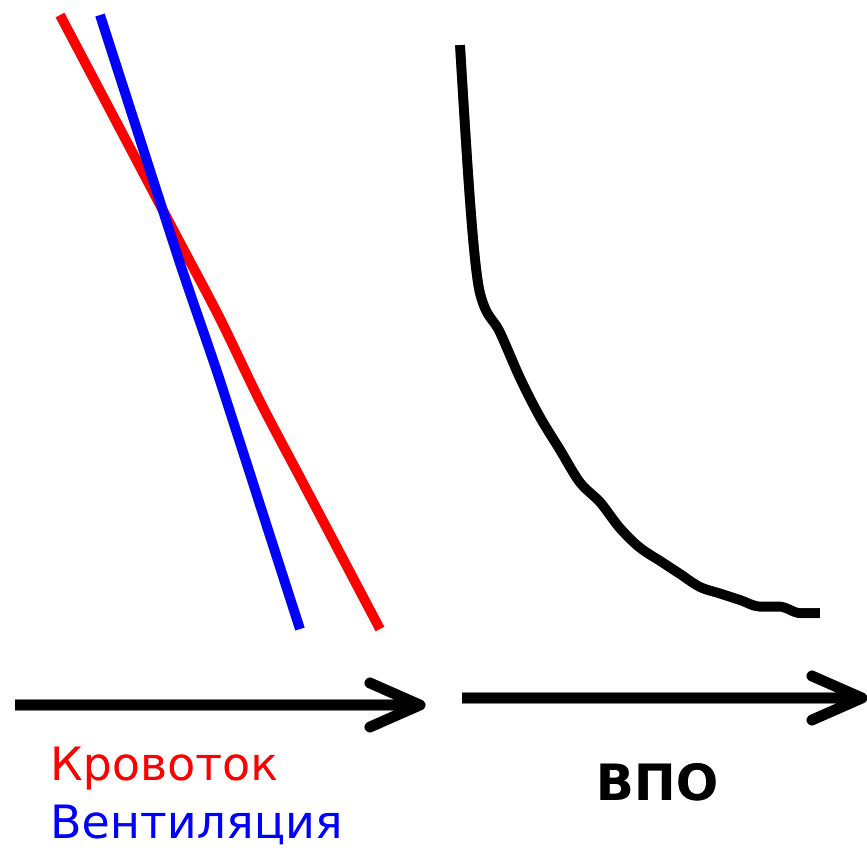  I want to click on text: Кровоток, so click(164, 764).